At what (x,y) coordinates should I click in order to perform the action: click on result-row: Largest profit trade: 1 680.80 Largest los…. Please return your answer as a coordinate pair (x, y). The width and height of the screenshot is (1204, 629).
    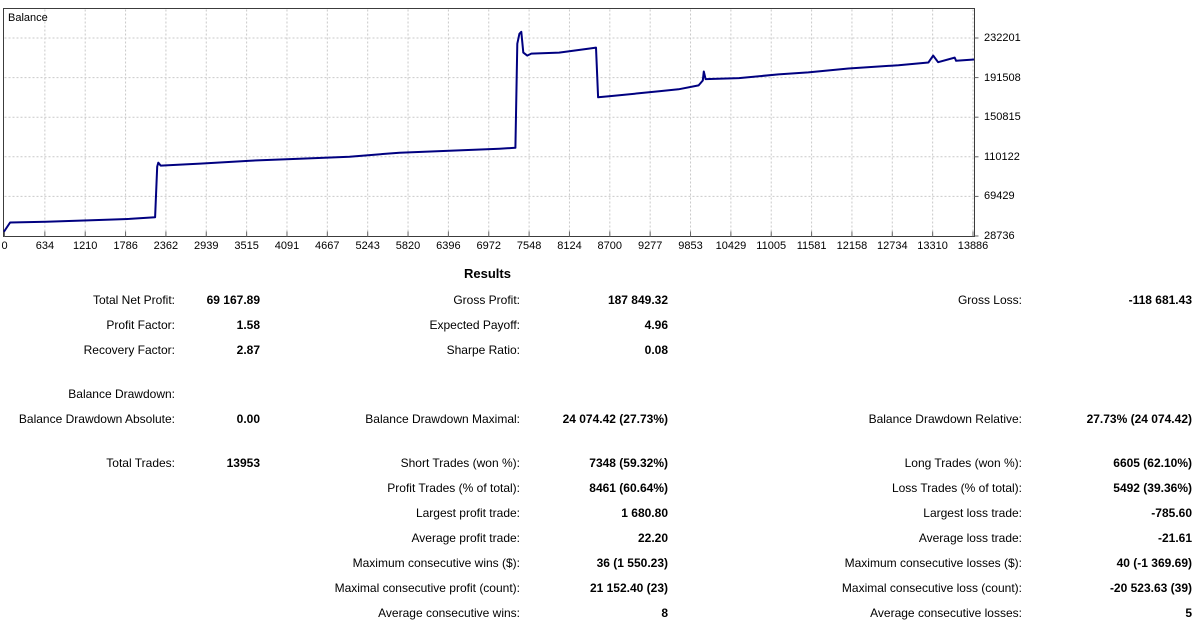
    Looking at the image, I should click on (602, 513).